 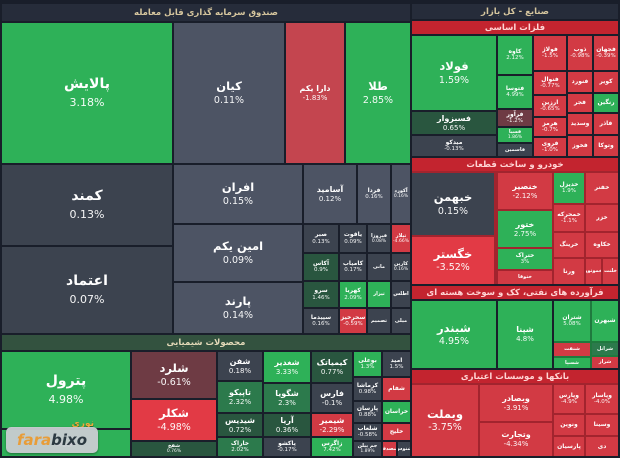 What do you see at coordinates (515, 150) in the screenshot?
I see `tile: فاسمین` at bounding box center [515, 150].